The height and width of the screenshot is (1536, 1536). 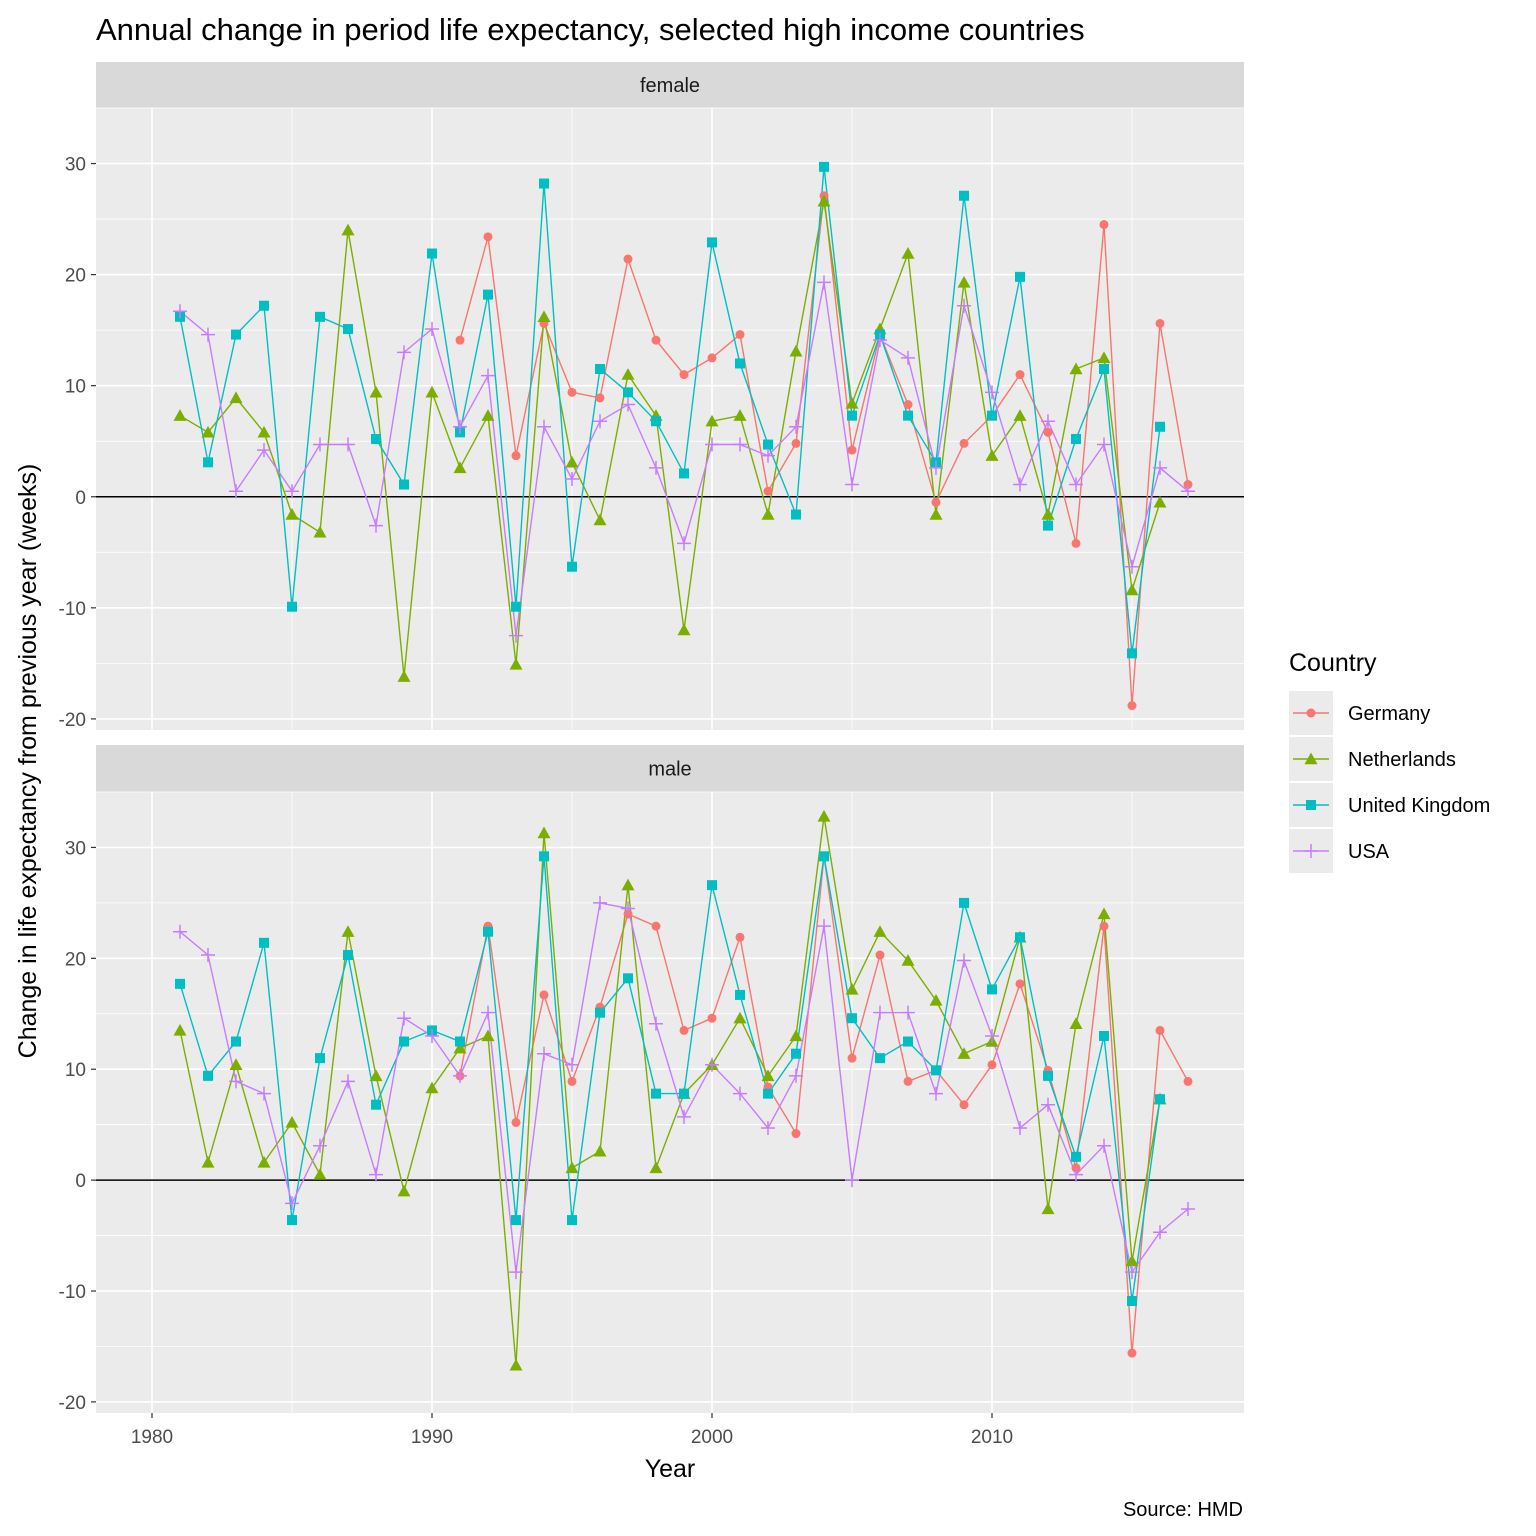 What do you see at coordinates (75, 165) in the screenshot?
I see `y-tick-label: 30` at bounding box center [75, 165].